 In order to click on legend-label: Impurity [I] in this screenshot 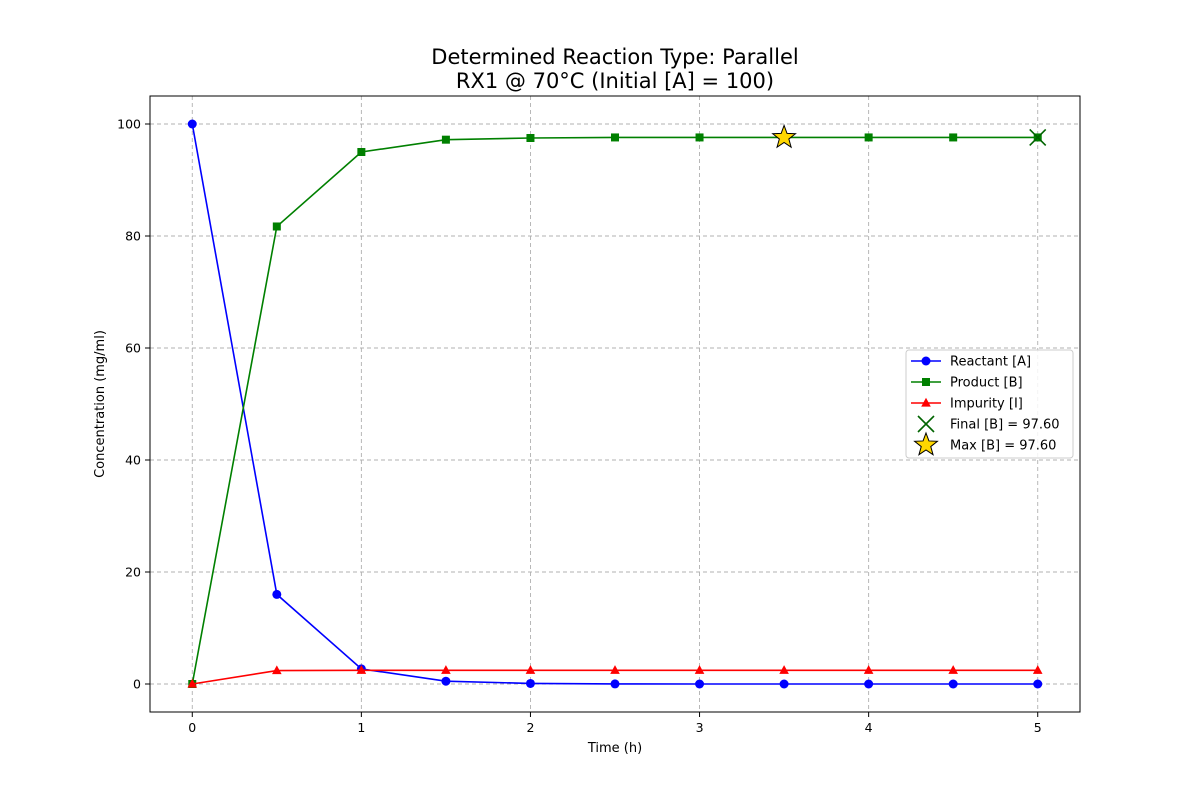, I will do `click(986, 404)`.